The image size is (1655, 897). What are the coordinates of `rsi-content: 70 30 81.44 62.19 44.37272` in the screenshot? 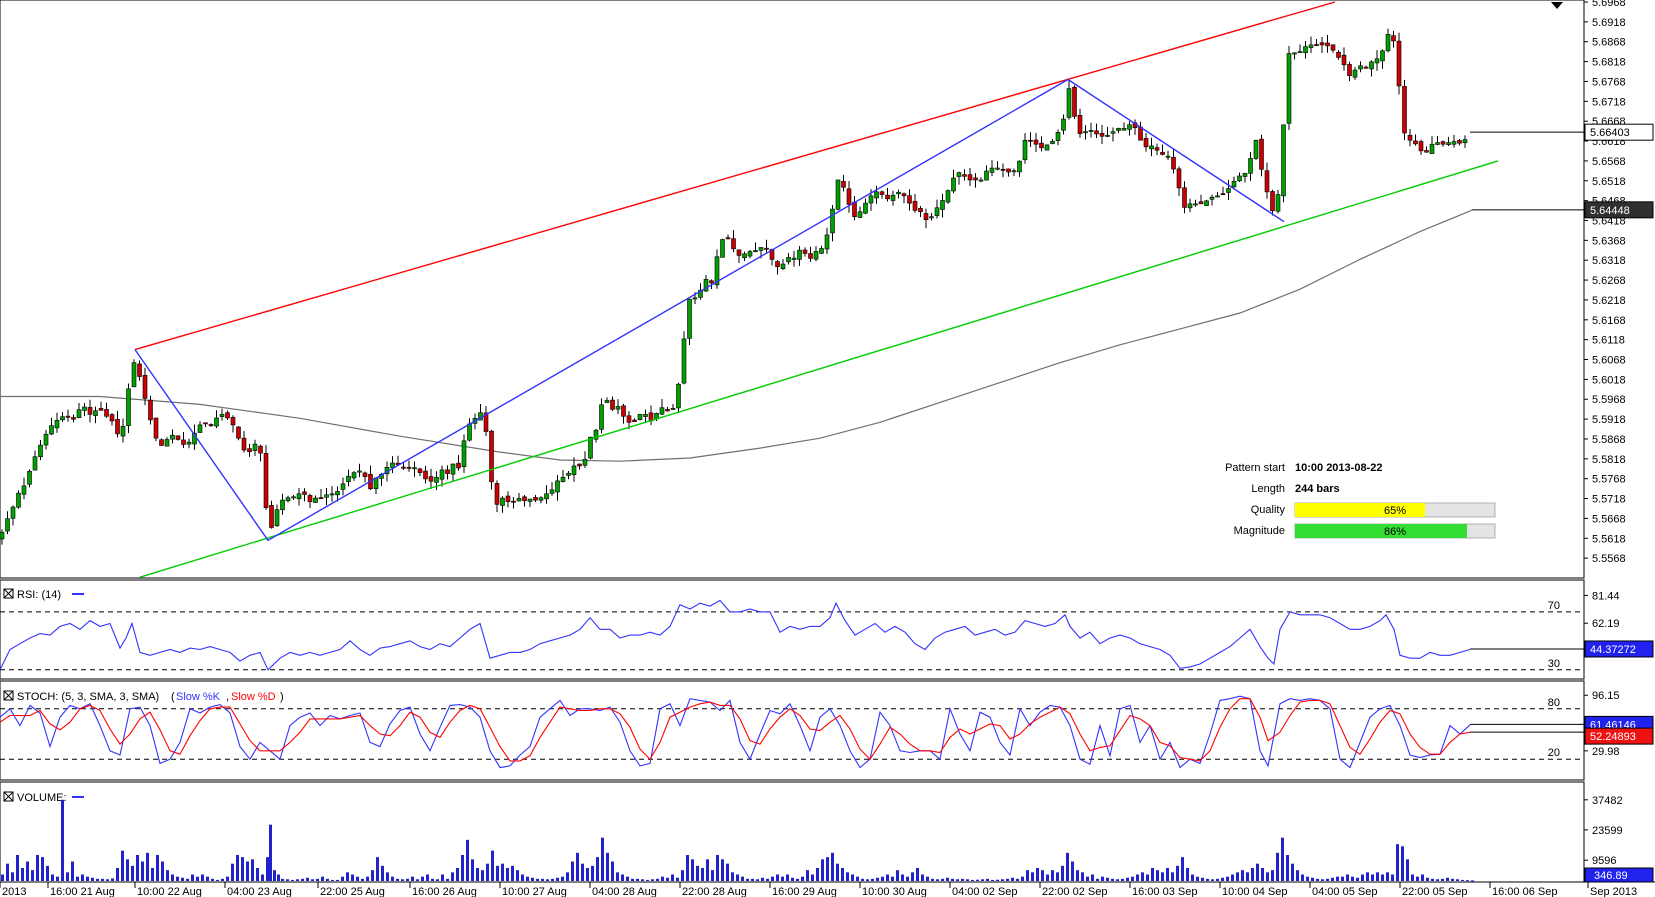 It's located at (827, 630).